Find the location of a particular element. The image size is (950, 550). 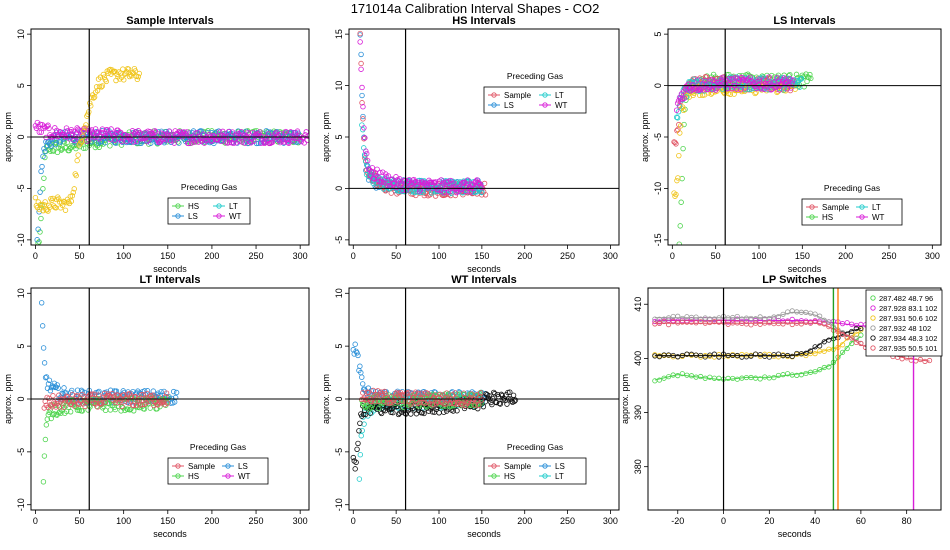

y-tick-label: 0 is located at coordinates (21, 136).